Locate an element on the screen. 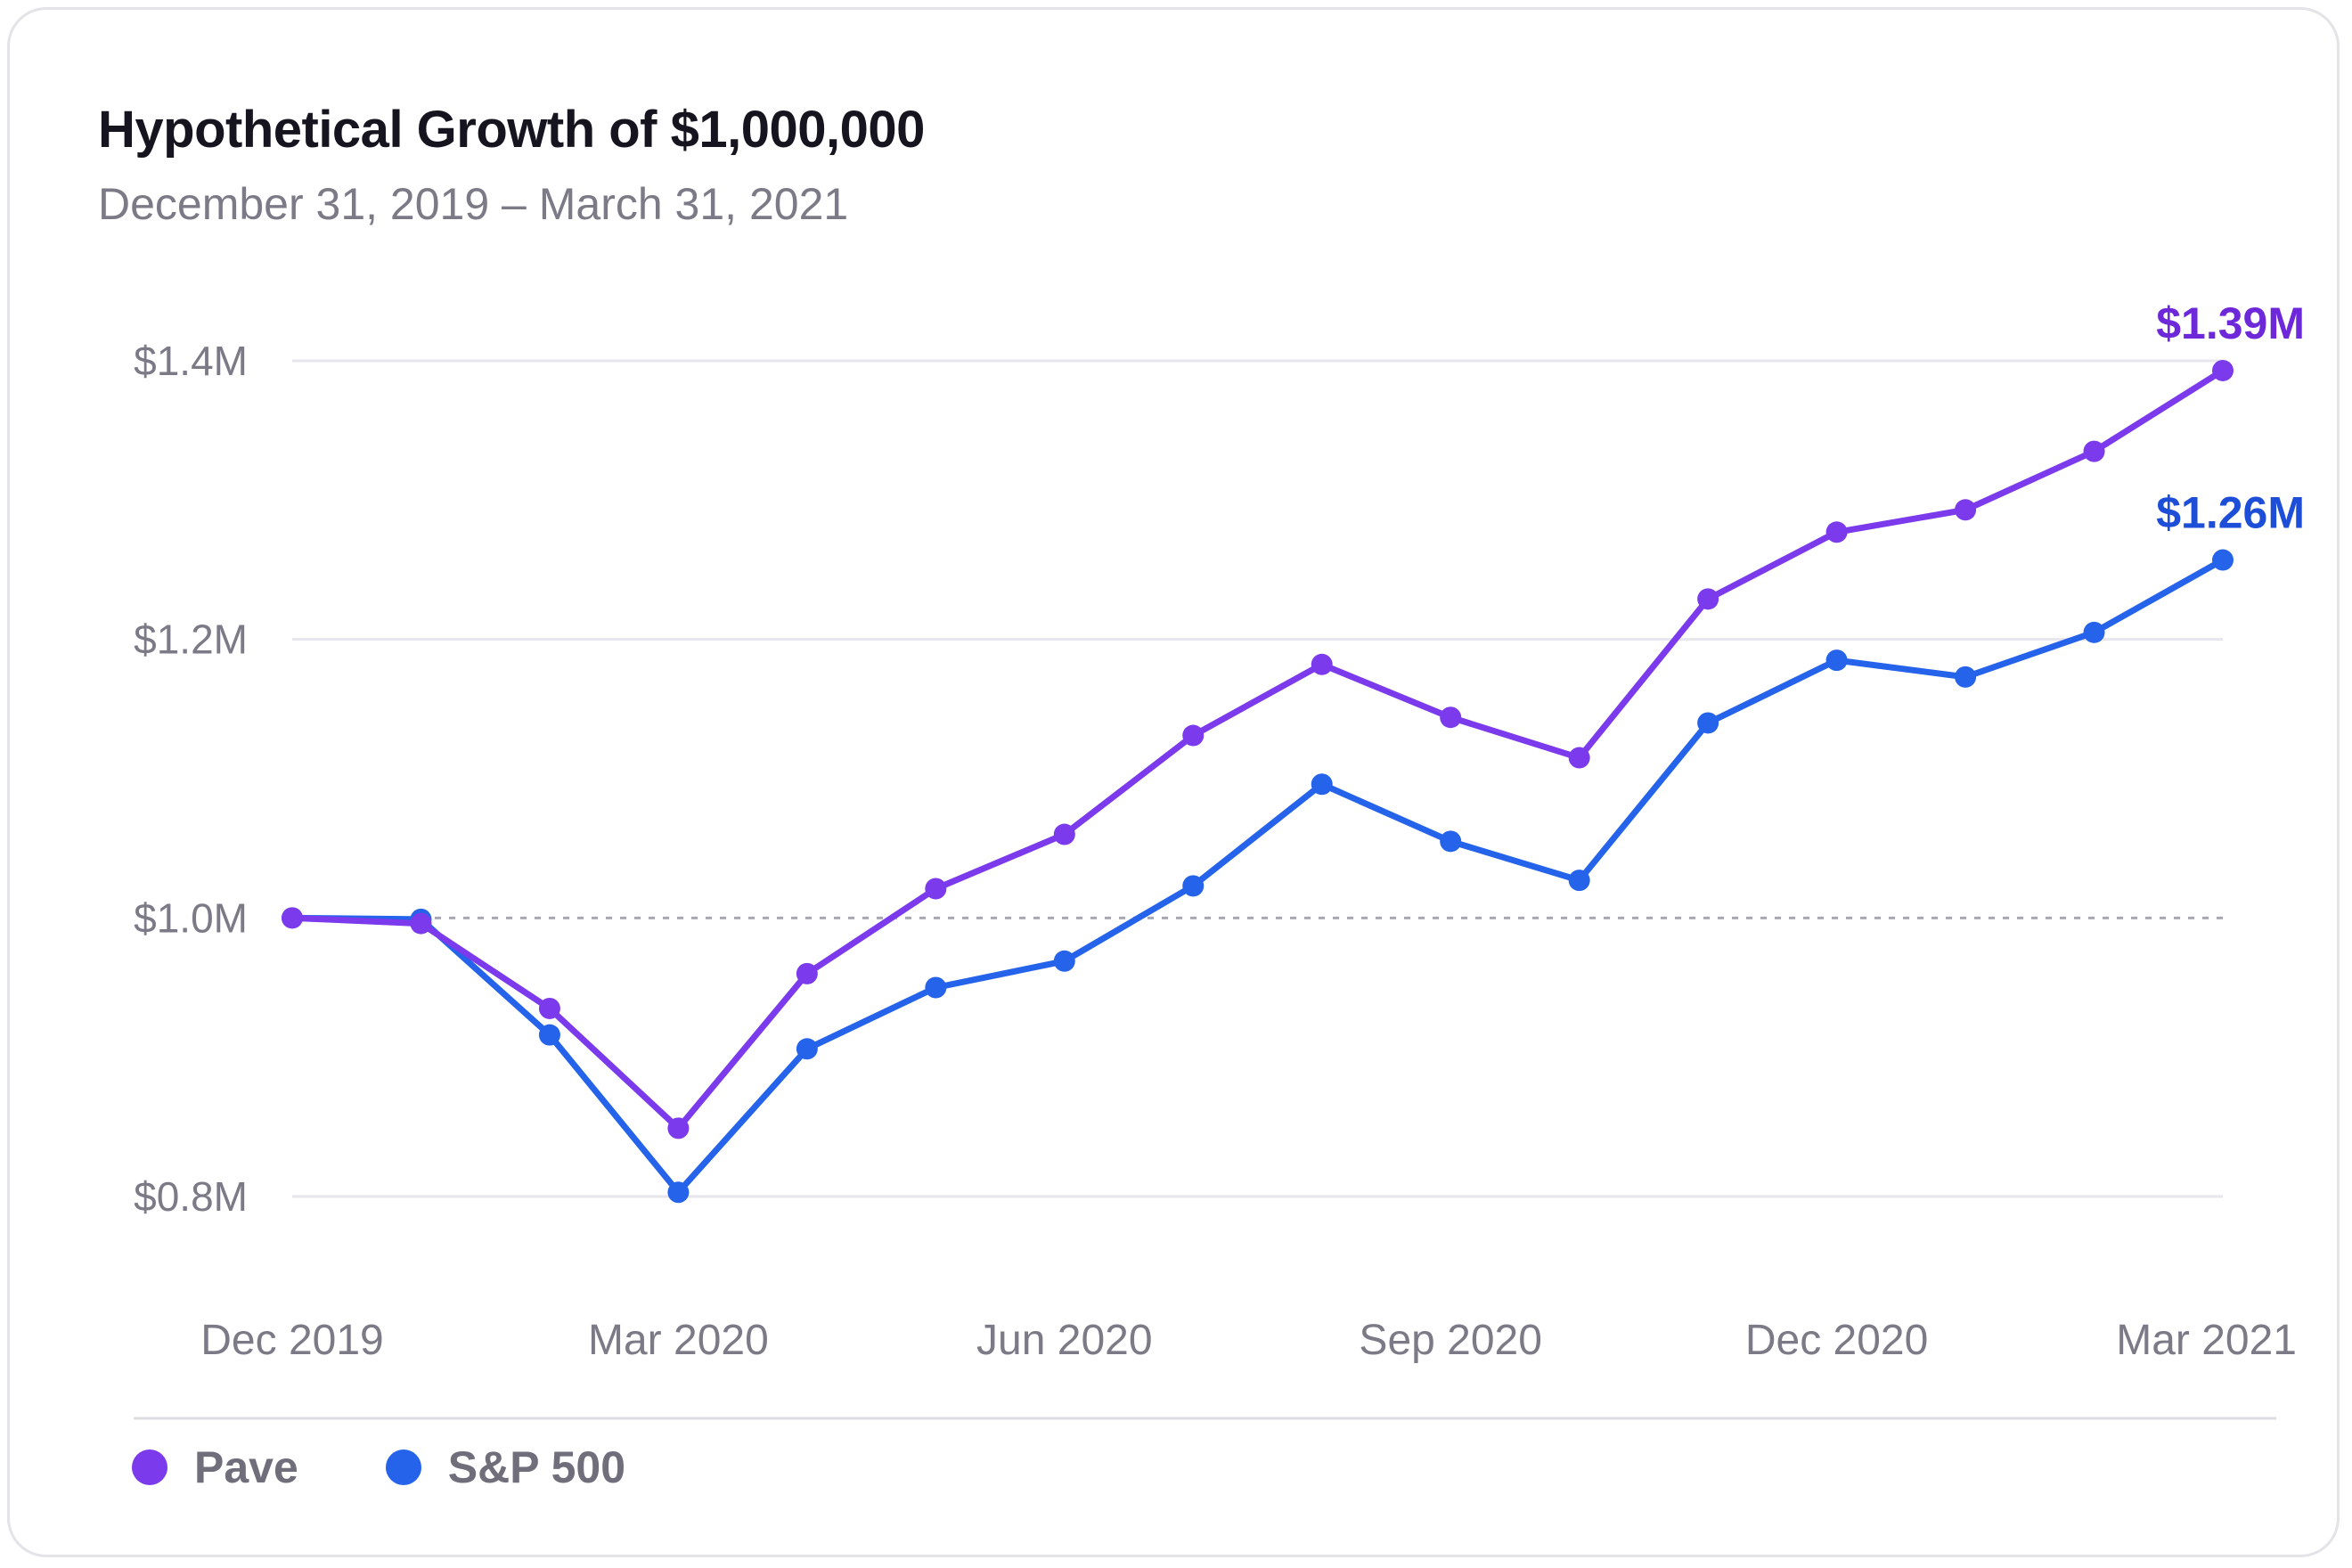  x-tick-label: Dec 2020 is located at coordinates (1836, 1340).